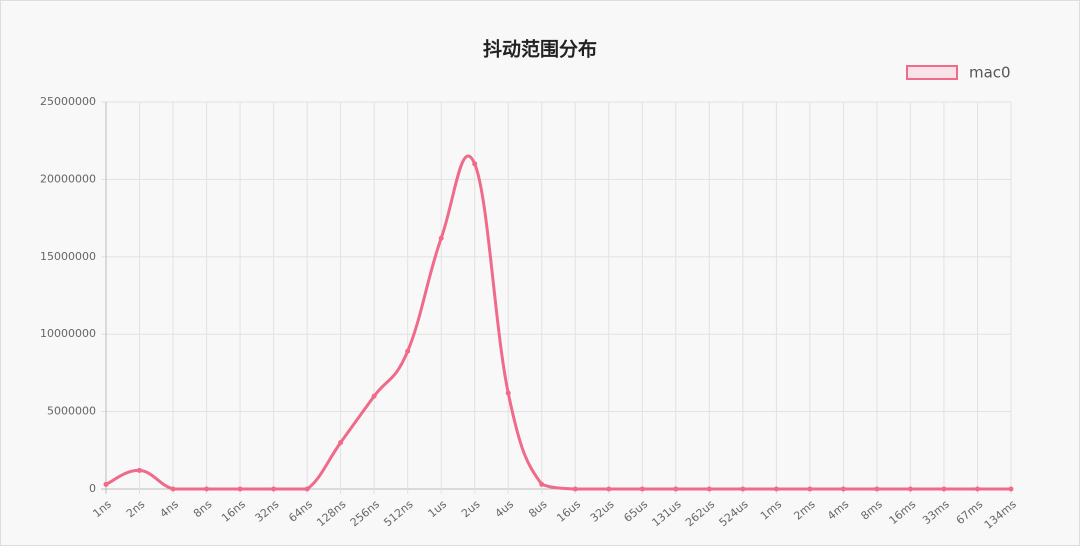 The height and width of the screenshot is (546, 1080). What do you see at coordinates (71, 411) in the screenshot?
I see `y-tick-label: 5000000` at bounding box center [71, 411].